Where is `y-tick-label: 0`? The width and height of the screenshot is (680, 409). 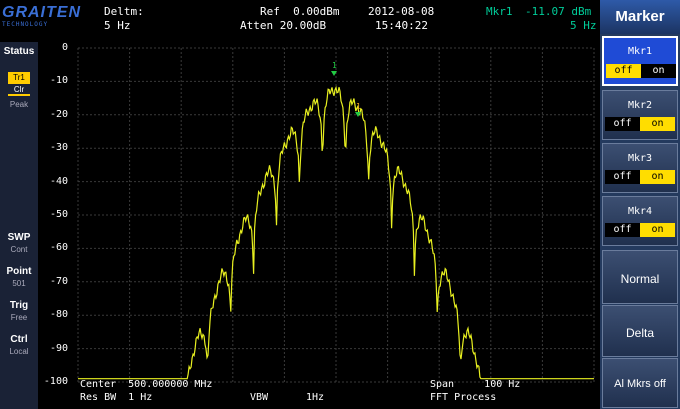
y-tick-label: 0 is located at coordinates (64, 47).